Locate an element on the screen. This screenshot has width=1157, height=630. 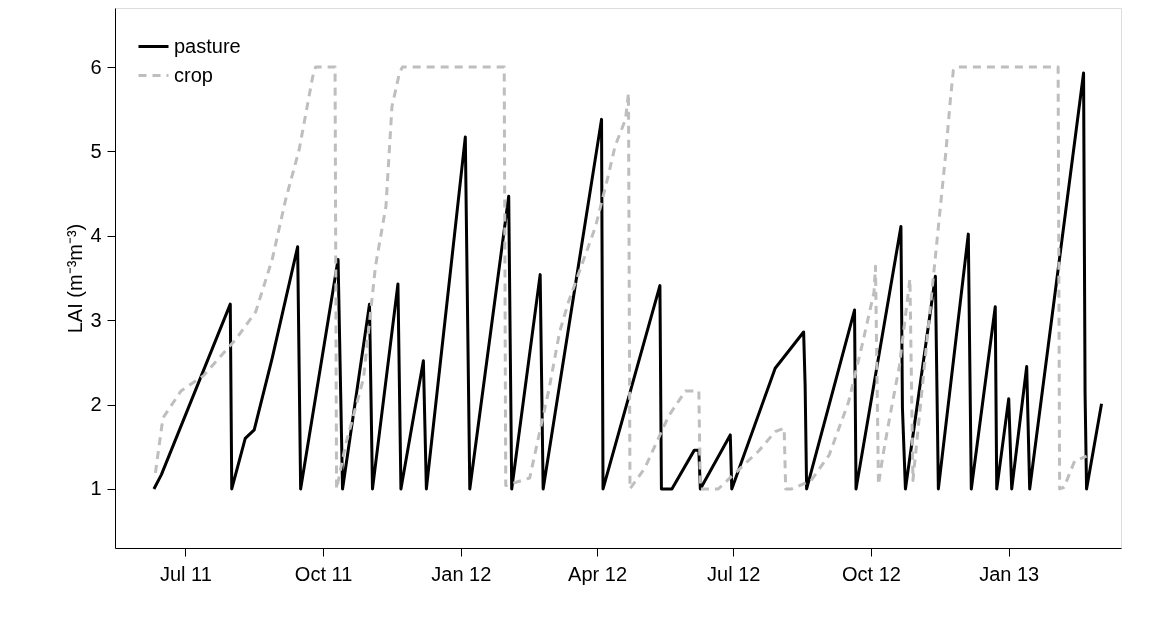
x-tick-label: Jul 12 is located at coordinates (734, 573).